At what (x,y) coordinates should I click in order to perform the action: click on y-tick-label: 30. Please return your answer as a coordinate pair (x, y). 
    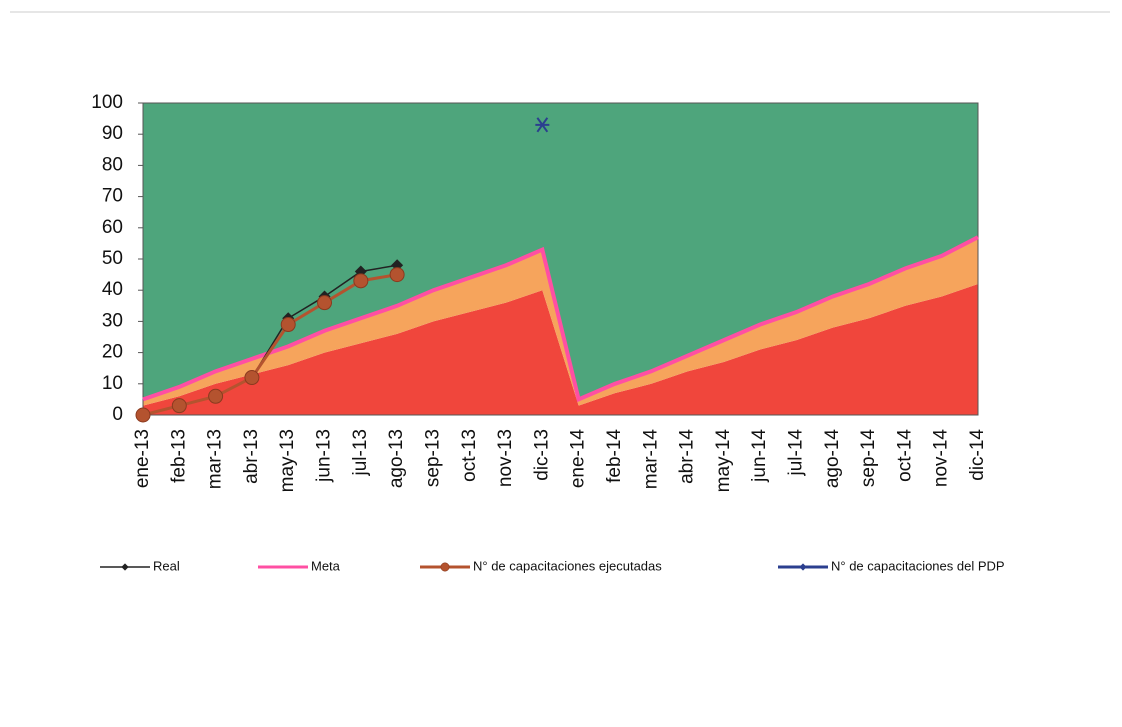
    Looking at the image, I should click on (112, 320).